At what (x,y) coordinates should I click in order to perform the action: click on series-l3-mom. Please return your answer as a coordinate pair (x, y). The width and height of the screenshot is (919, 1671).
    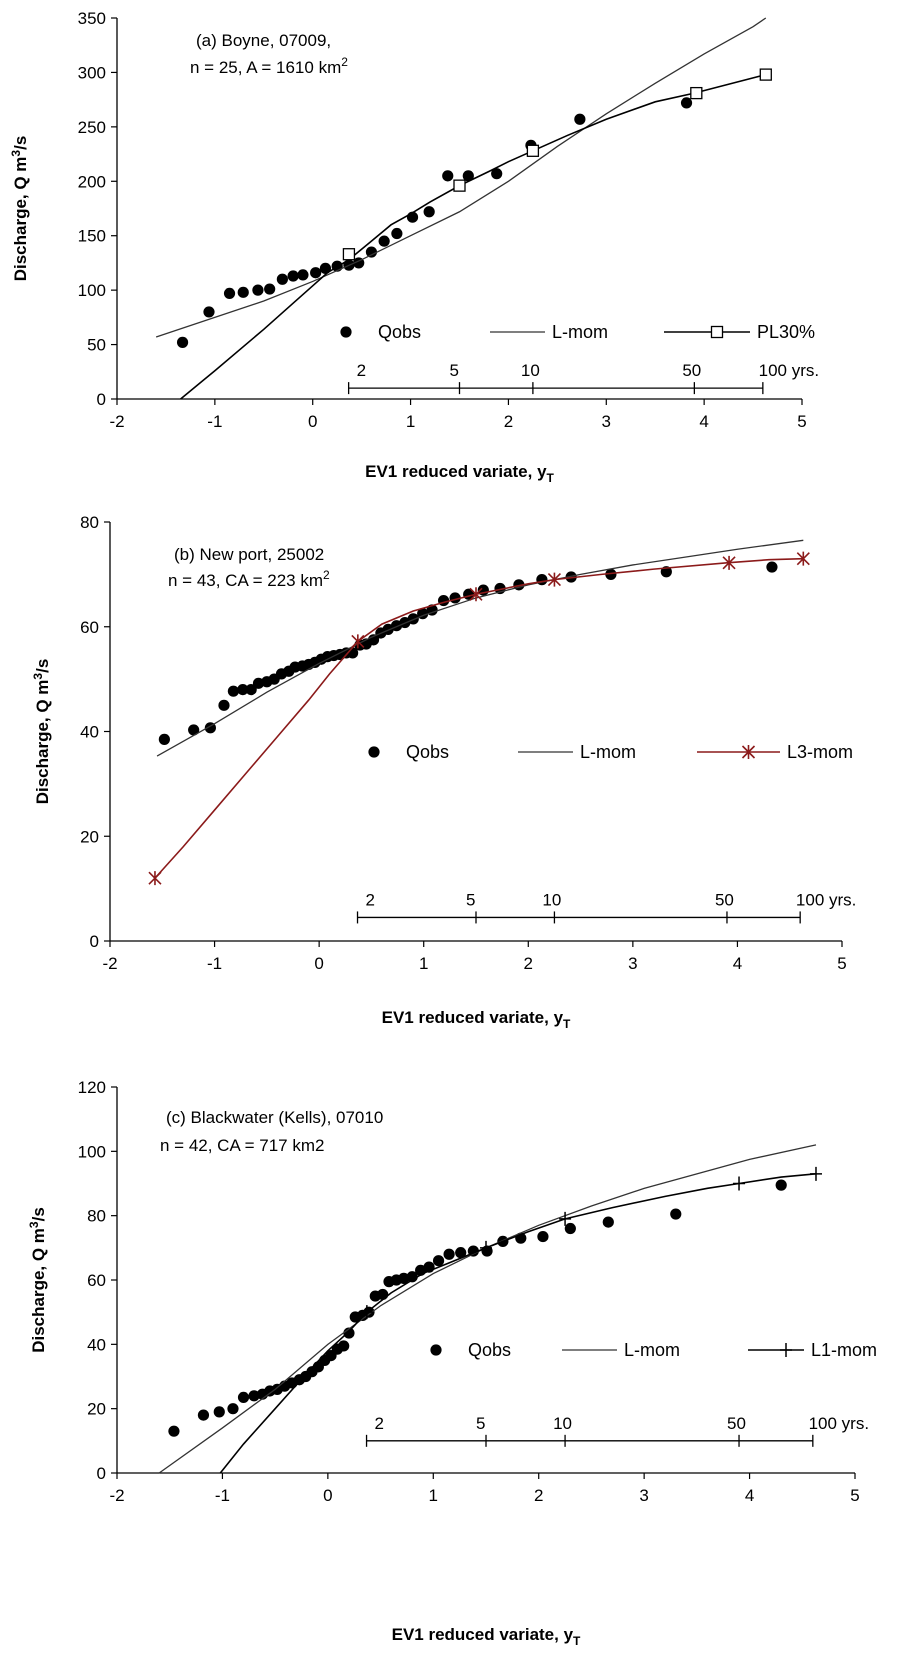
    Looking at the image, I should click on (479, 718).